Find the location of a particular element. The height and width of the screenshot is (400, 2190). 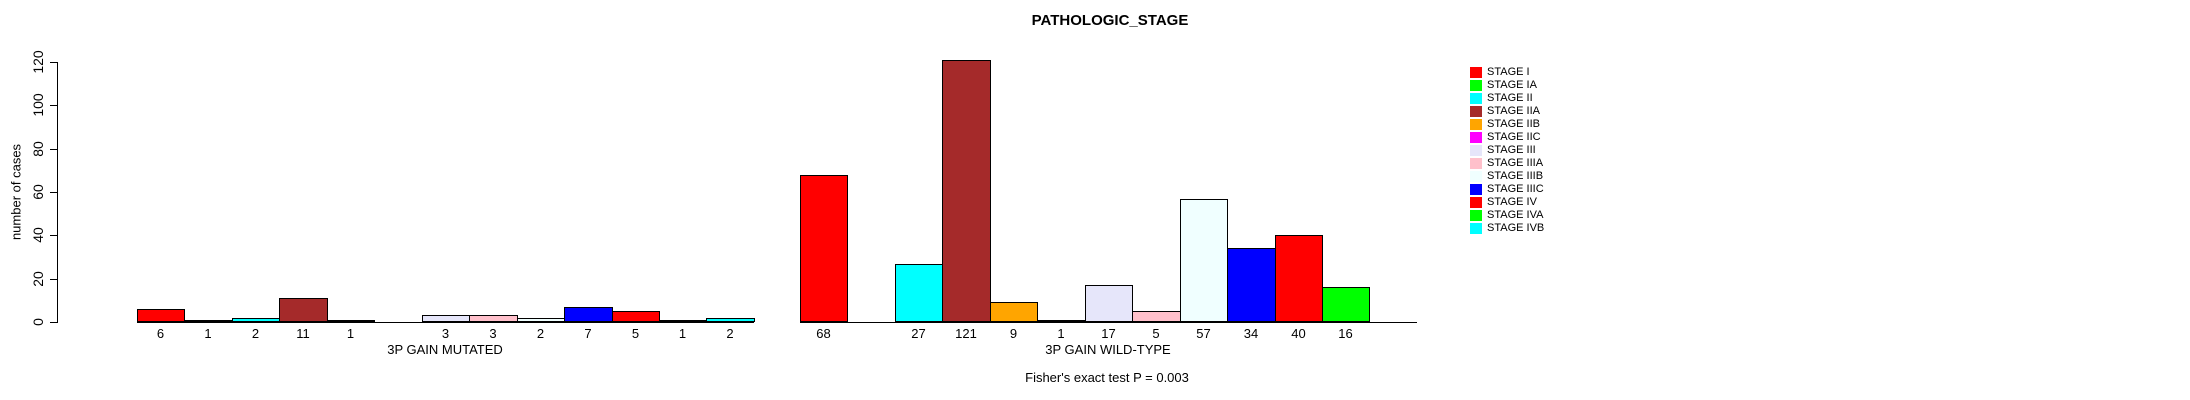

y-tick-label: 40 is located at coordinates (38, 235).